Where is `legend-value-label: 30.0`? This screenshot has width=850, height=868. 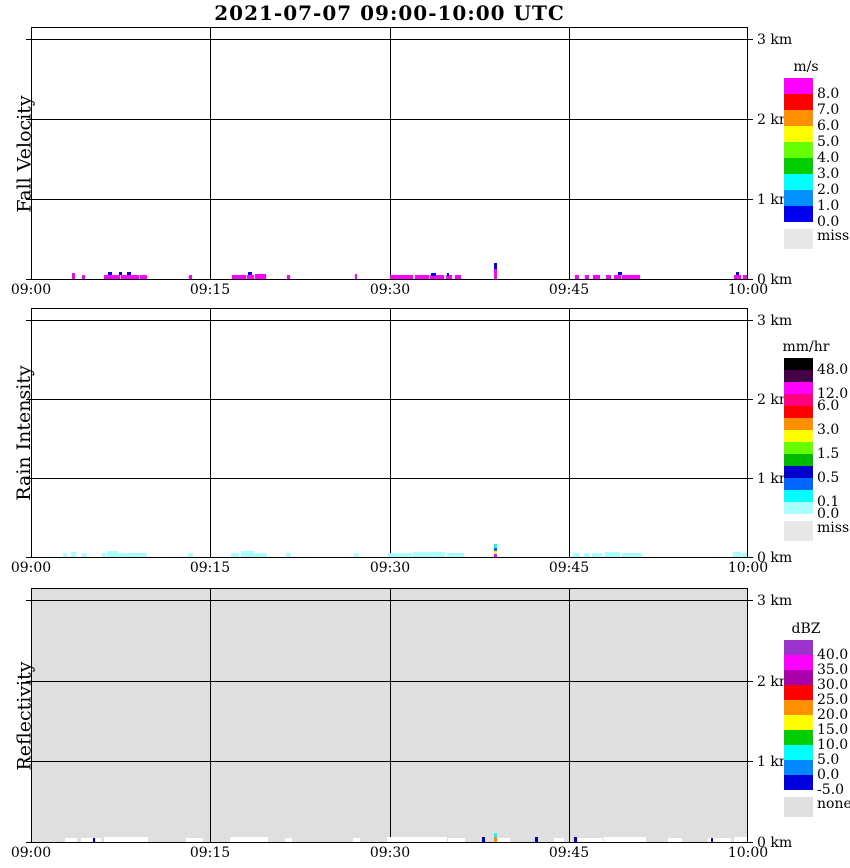
legend-value-label: 30.0 is located at coordinates (833, 685).